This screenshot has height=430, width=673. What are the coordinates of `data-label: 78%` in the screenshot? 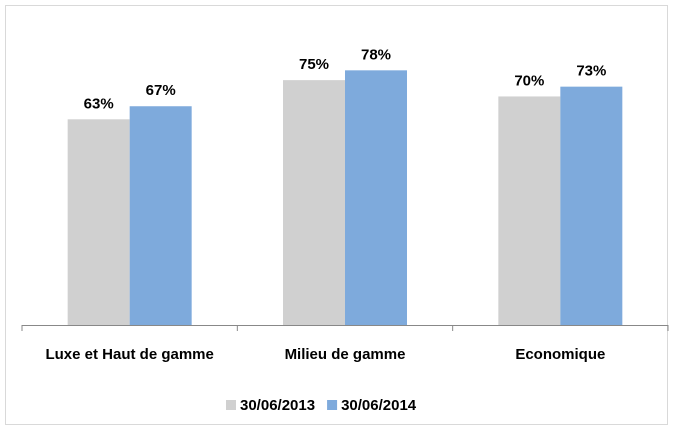 It's located at (376, 54).